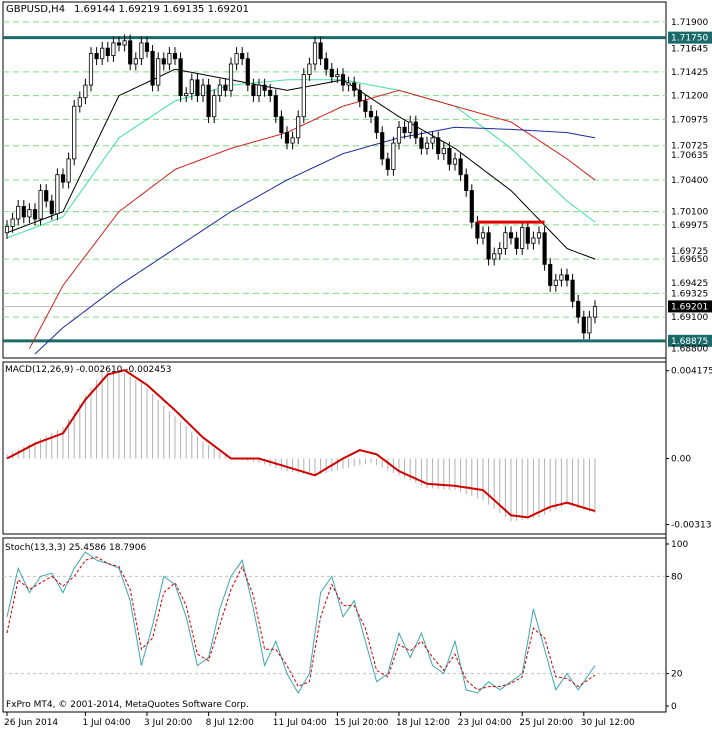  I want to click on price-tick-label: 1.70635, so click(689, 156).